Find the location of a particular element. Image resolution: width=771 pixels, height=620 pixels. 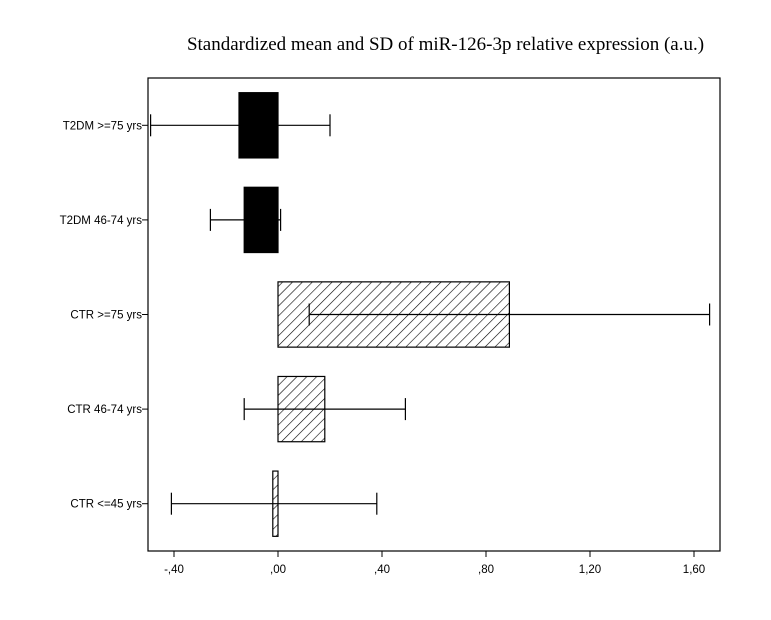

y-tick-label: CTR >=75 yrs is located at coordinates (106, 316).